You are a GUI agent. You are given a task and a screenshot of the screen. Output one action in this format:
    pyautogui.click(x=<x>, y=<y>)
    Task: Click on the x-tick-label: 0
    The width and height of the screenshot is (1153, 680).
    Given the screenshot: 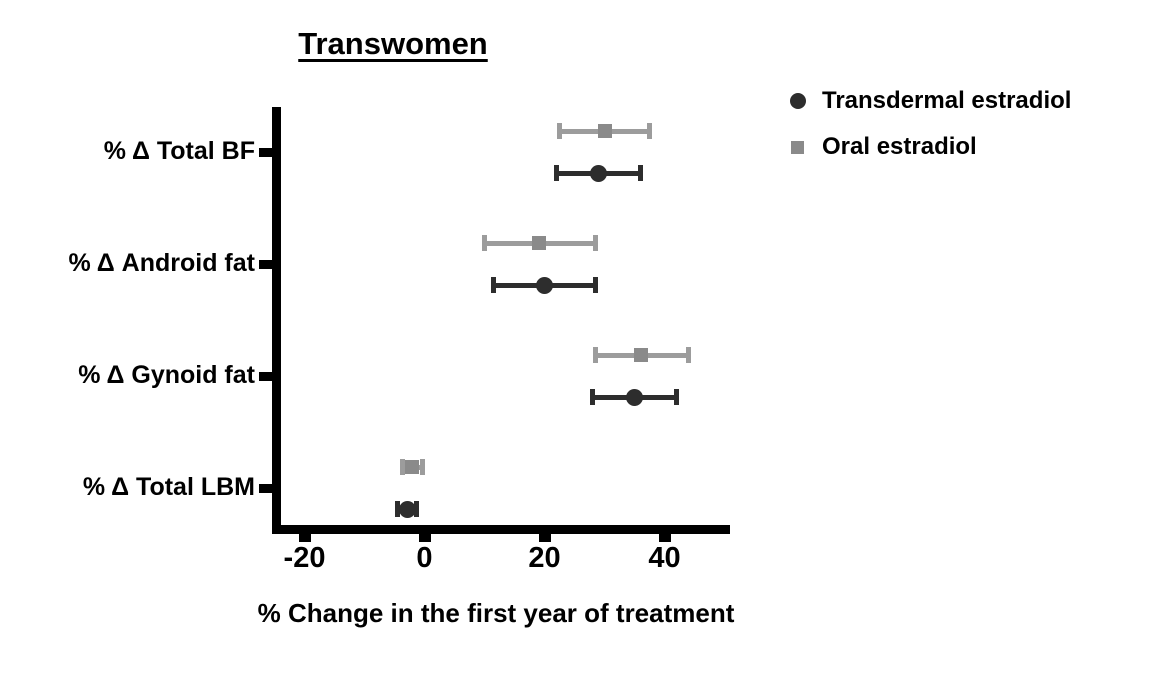 What is the action you would take?
    pyautogui.click(x=424, y=558)
    